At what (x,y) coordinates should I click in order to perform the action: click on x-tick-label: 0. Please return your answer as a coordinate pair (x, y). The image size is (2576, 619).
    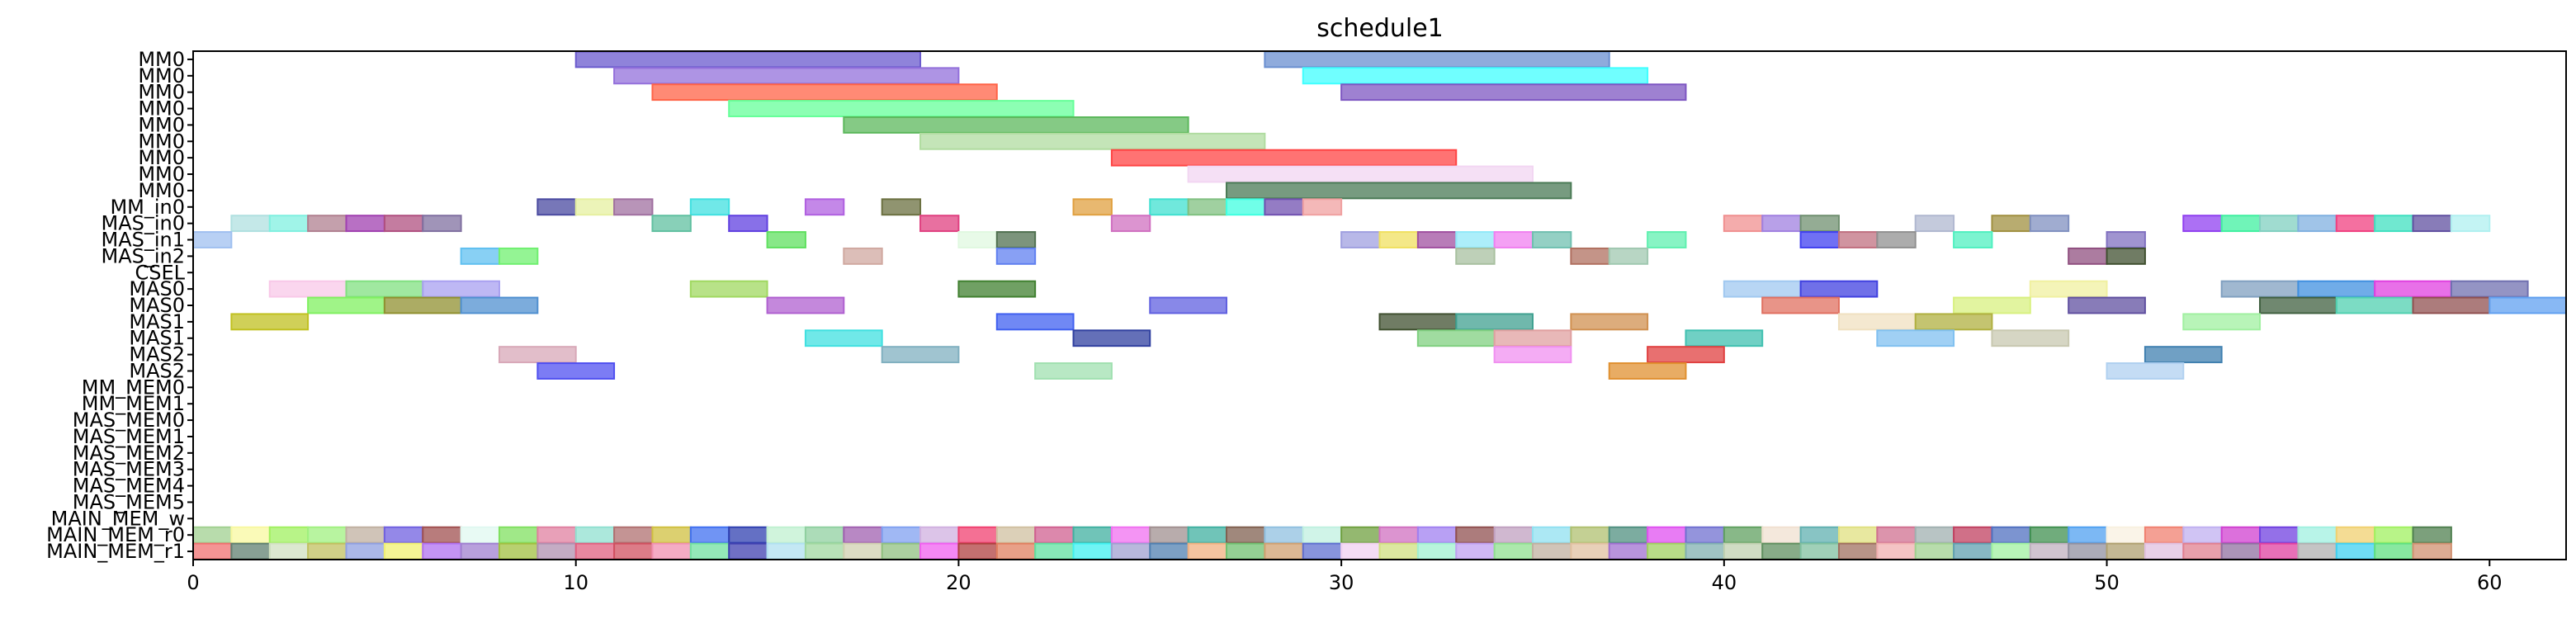
    Looking at the image, I should click on (193, 582).